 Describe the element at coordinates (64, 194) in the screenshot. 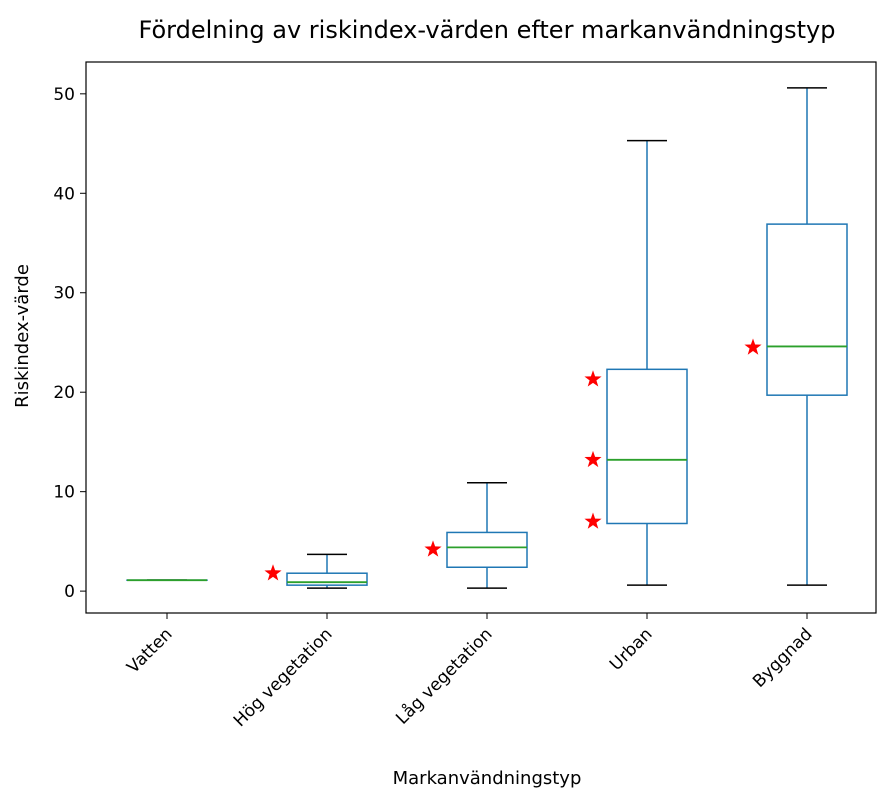

I see `y-tick-label: 40` at that location.